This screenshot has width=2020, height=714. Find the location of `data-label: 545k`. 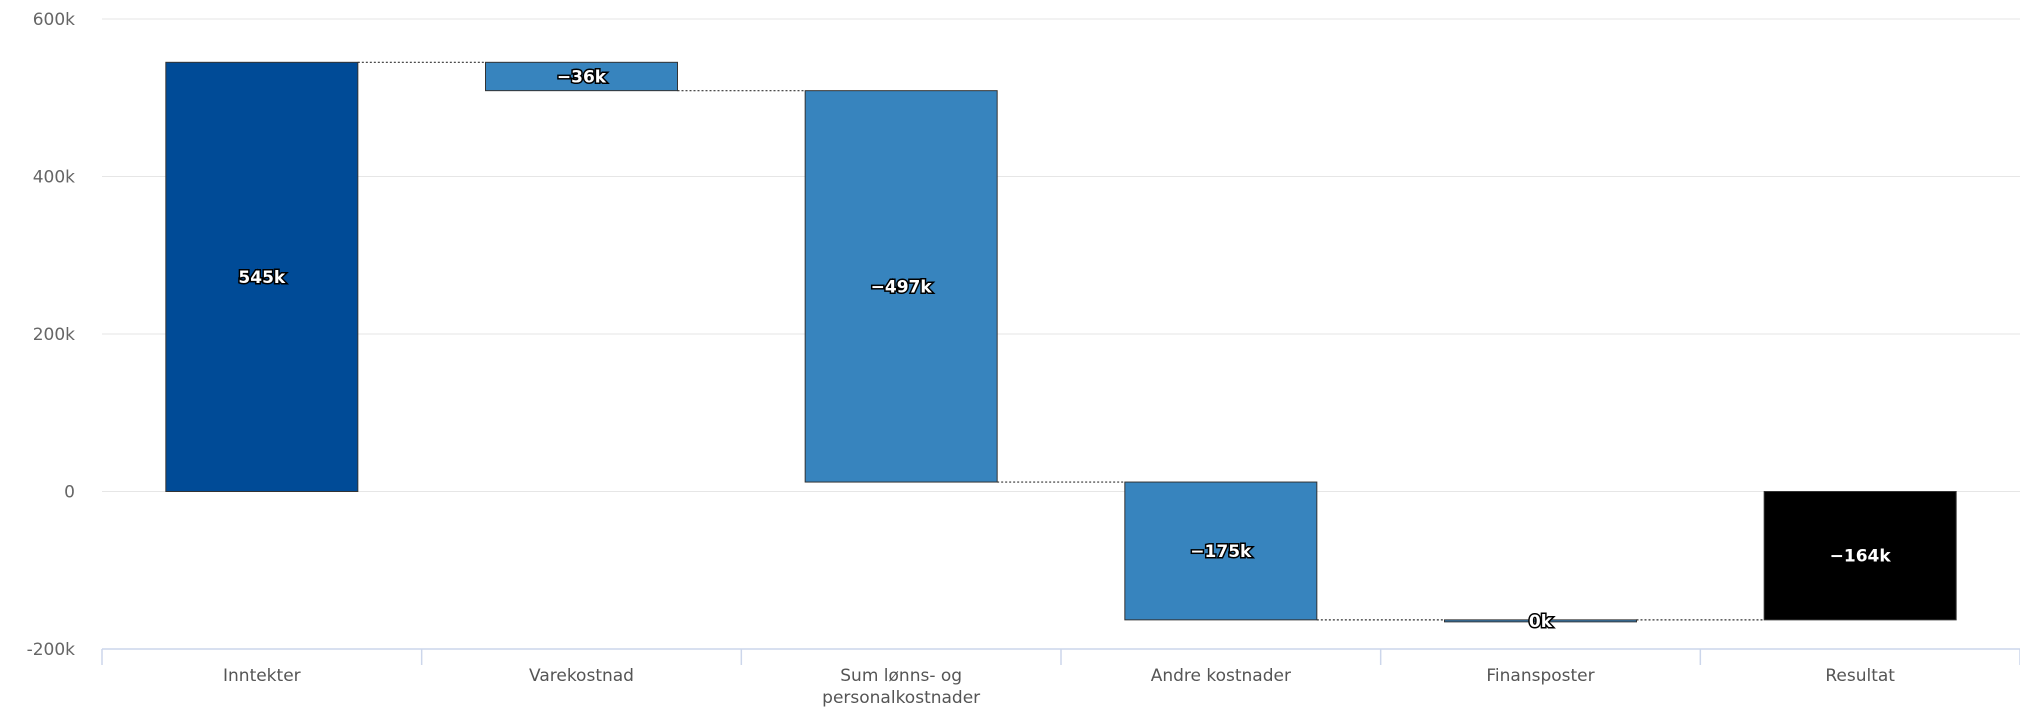

data-label: 545k is located at coordinates (261, 278).